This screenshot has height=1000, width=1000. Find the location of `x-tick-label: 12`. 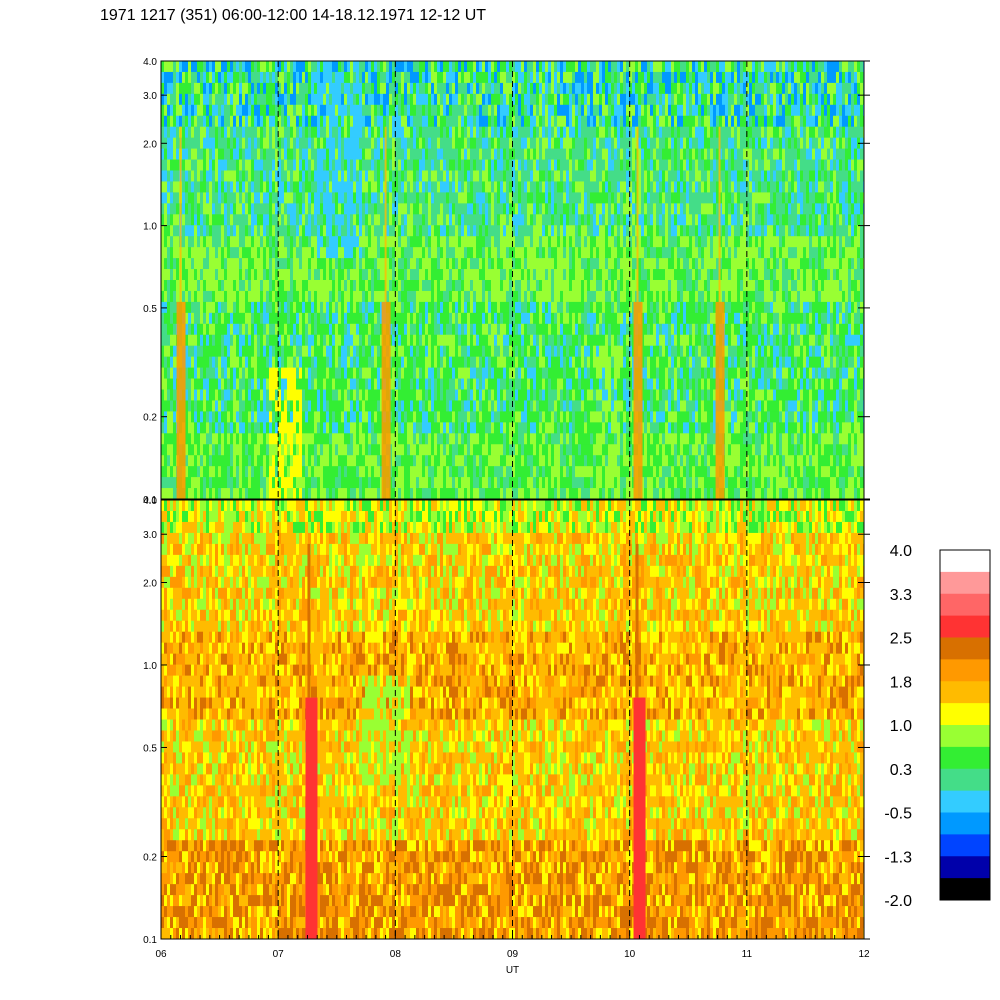

x-tick-label: 12 is located at coordinates (864, 954).